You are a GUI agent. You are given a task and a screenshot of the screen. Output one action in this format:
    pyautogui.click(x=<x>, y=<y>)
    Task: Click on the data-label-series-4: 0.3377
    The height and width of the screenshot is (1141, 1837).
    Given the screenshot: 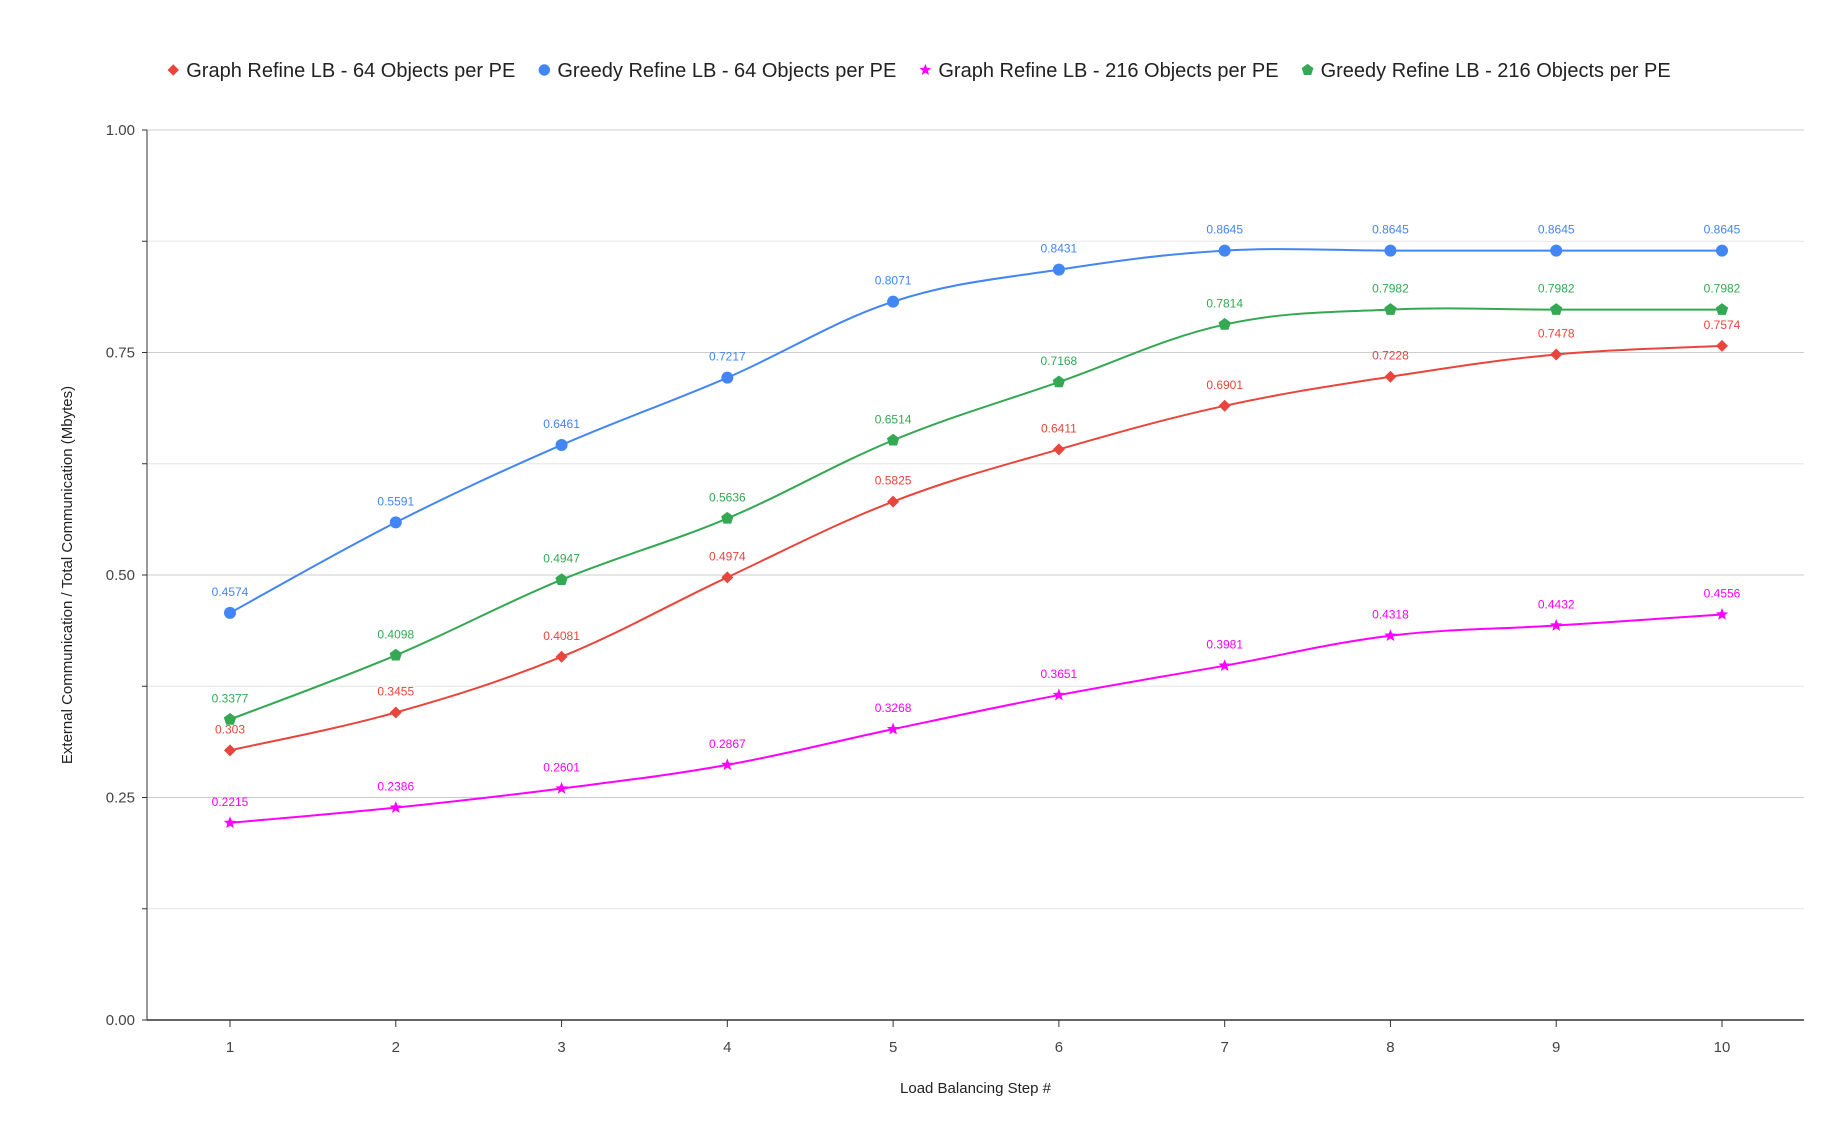 What is the action you would take?
    pyautogui.click(x=230, y=698)
    